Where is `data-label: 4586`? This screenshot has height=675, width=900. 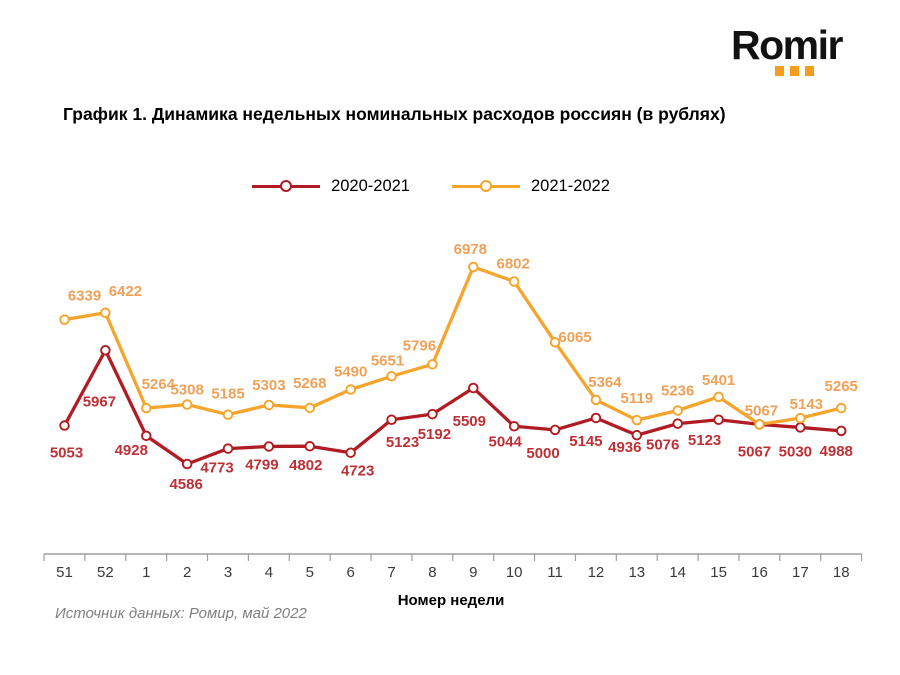 data-label: 4586 is located at coordinates (185, 484).